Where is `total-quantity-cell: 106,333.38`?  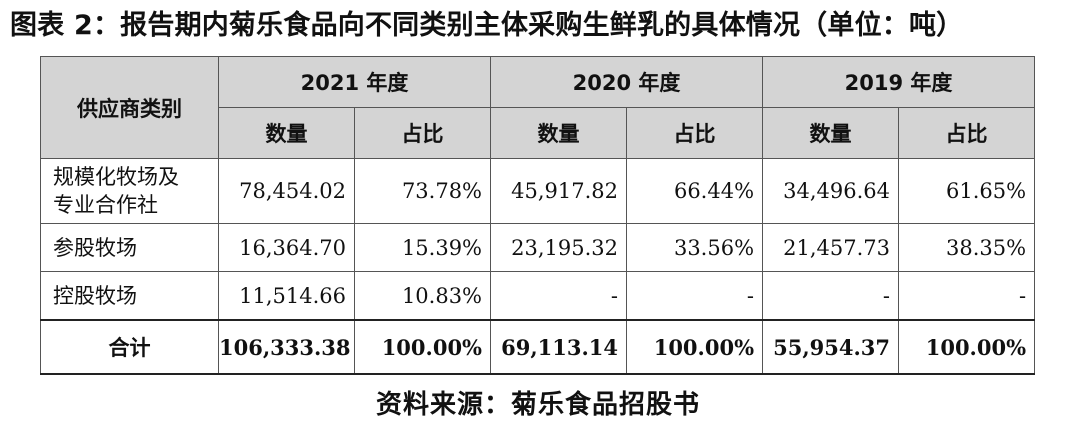 total-quantity-cell: 106,333.38 is located at coordinates (286, 347).